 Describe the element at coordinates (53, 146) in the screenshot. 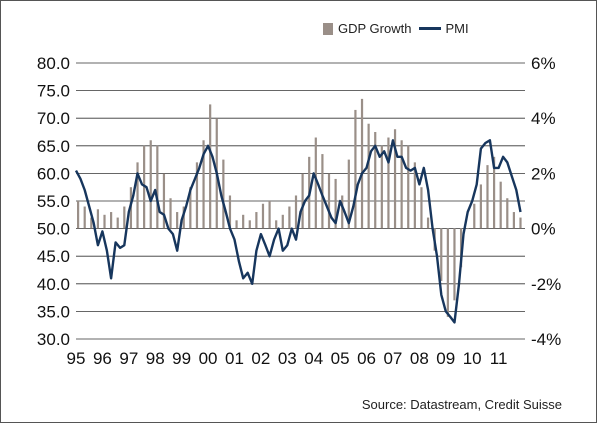

I see `left-tick-label: 65.0` at that location.